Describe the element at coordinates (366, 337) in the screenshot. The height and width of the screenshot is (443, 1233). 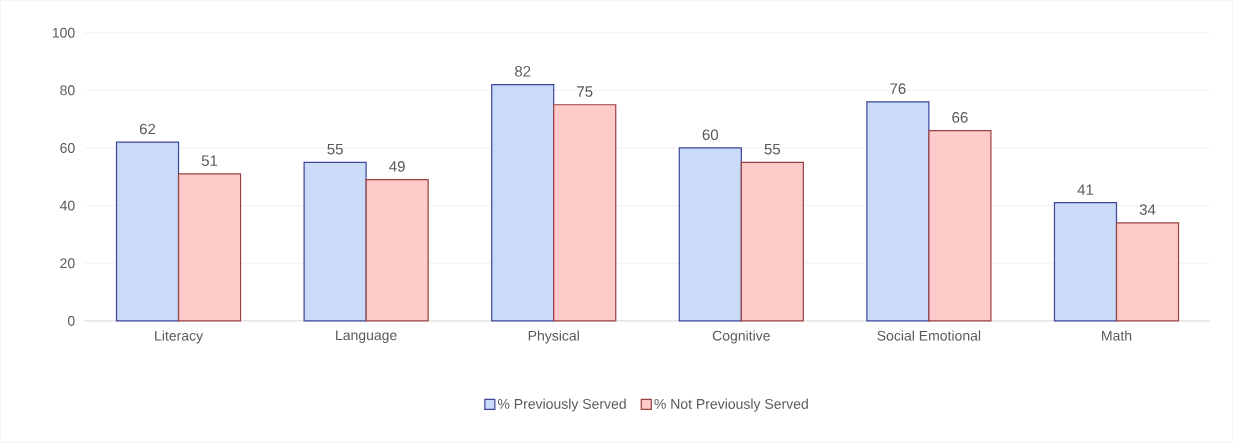
I see `x-tick-label: Language` at that location.